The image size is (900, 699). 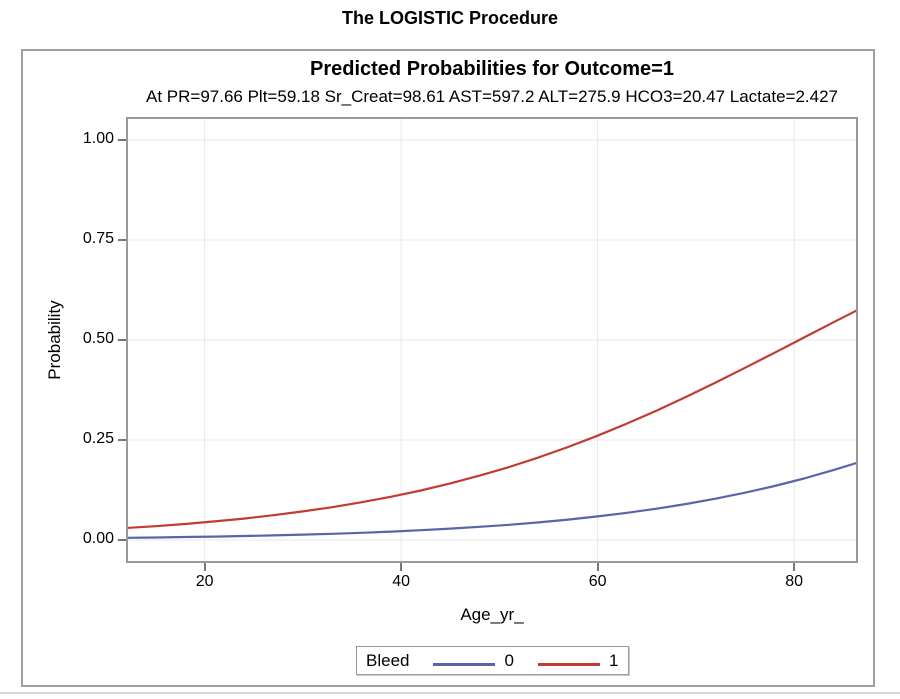 I want to click on y-tick-label-1: 0.75, so click(x=98, y=238).